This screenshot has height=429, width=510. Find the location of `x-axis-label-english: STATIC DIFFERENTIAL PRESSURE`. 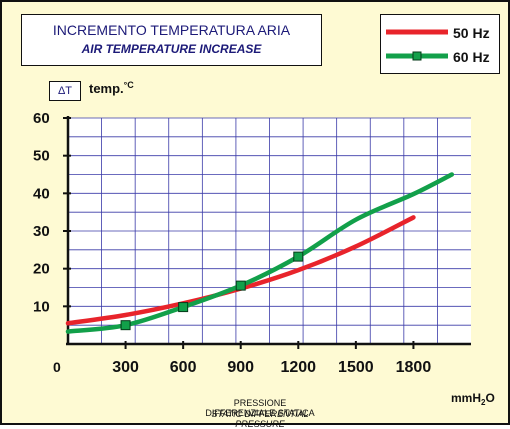

x-axis-label-english: STATIC DIFFERENTIAL PRESSURE is located at coordinates (260, 419).